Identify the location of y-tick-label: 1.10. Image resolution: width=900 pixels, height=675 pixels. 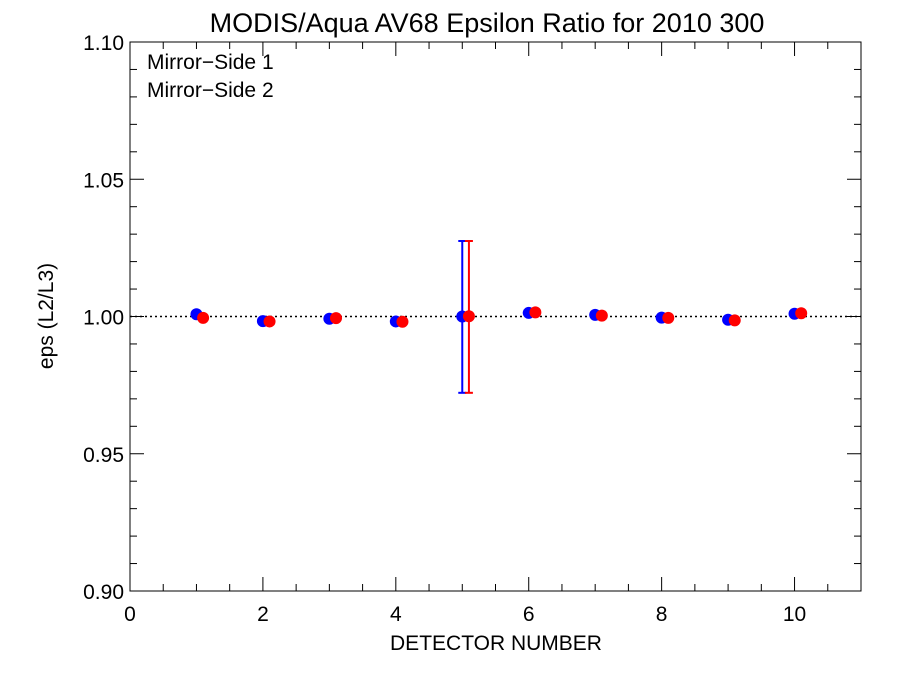
(103, 43).